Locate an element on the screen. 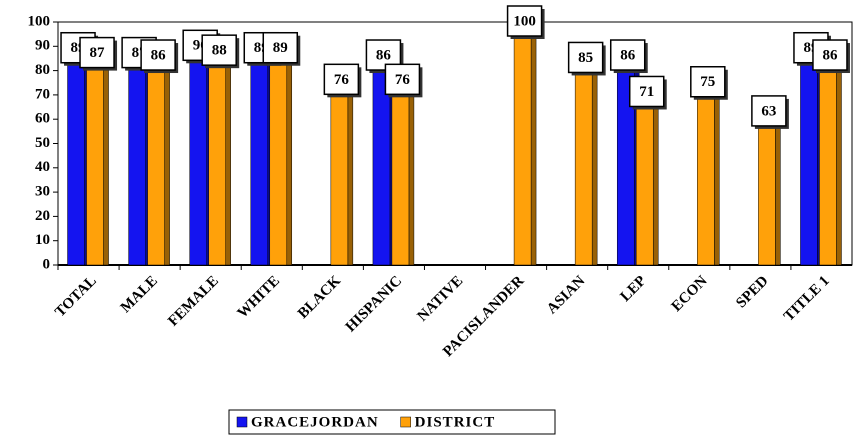 The width and height of the screenshot is (853, 439). data-label: 87 is located at coordinates (98, 53).